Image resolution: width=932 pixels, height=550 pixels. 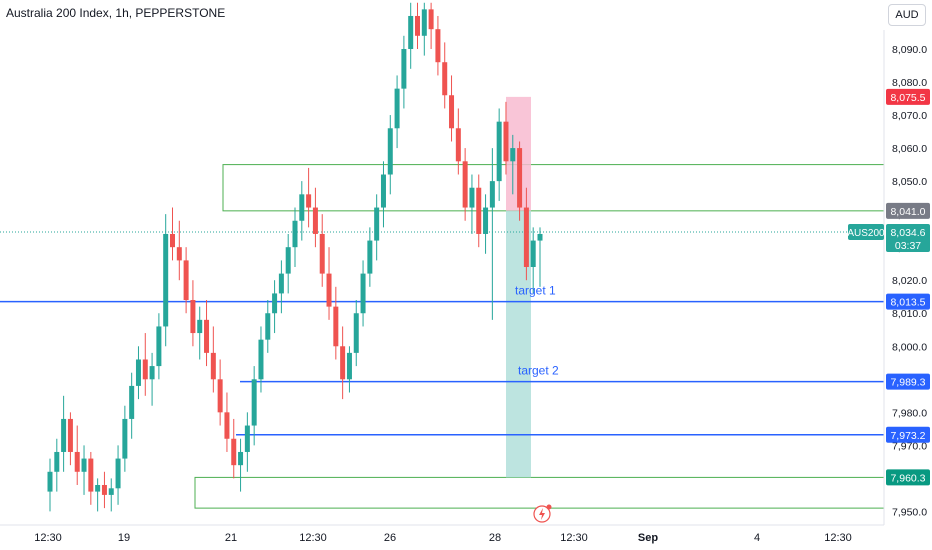 I want to click on x-tick-label: 26, so click(x=390, y=538).